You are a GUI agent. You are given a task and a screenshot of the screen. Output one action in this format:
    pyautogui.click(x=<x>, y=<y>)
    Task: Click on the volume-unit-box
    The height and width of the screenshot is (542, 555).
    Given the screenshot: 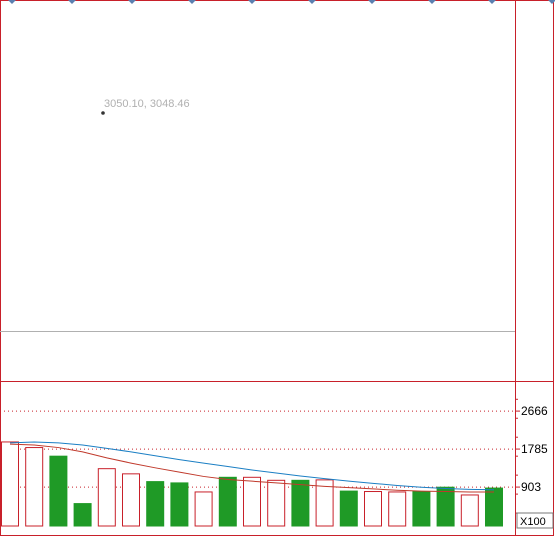 What is the action you would take?
    pyautogui.click(x=535, y=520)
    